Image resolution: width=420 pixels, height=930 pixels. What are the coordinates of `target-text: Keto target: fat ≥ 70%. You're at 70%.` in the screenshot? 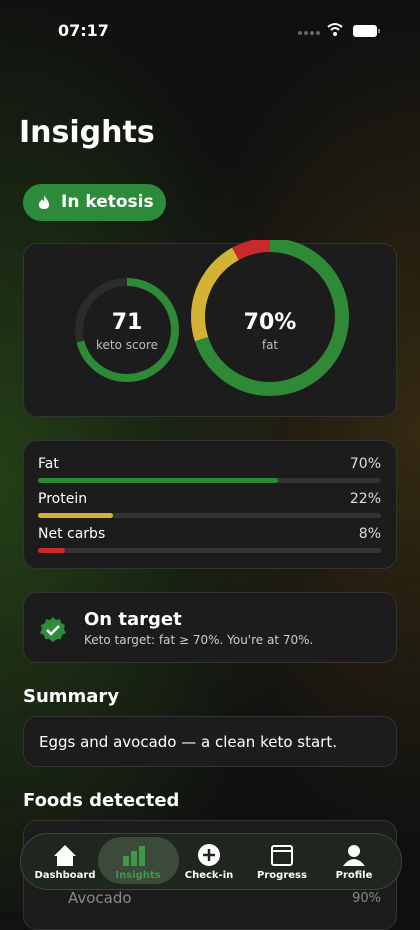 It's located at (199, 640).